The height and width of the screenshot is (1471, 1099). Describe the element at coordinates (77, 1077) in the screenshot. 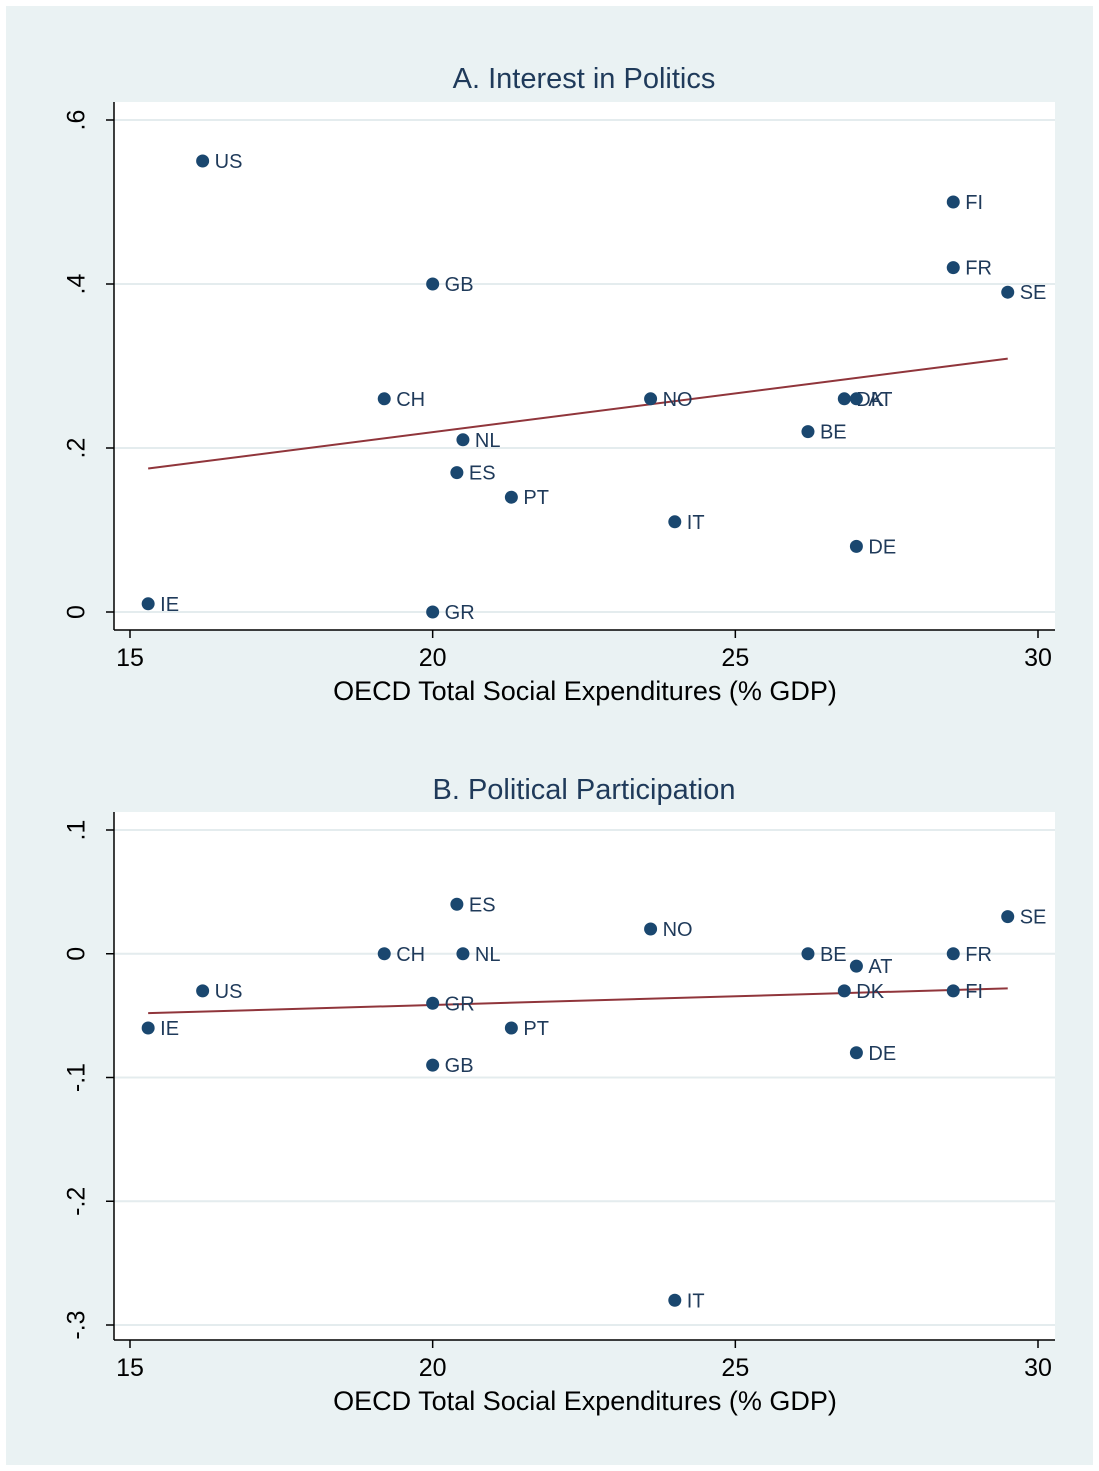

I see `y-tick-label: -.1` at that location.